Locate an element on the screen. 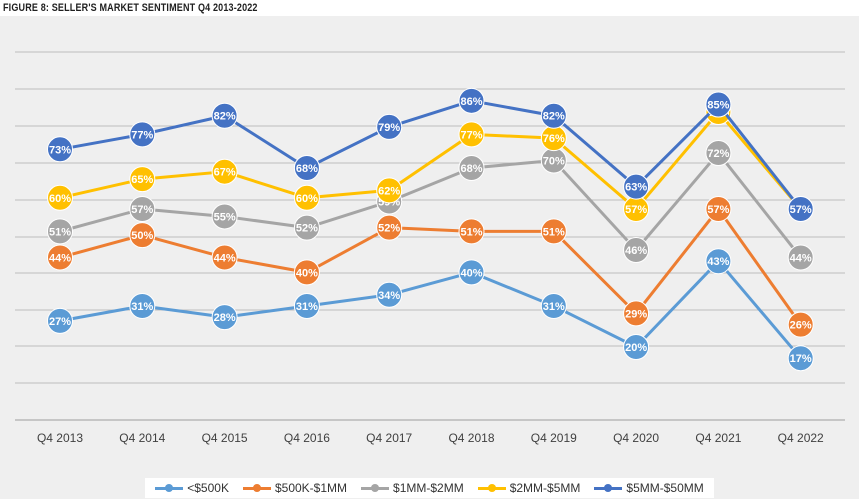 The image size is (859, 499). data-label: 50% is located at coordinates (142, 236).